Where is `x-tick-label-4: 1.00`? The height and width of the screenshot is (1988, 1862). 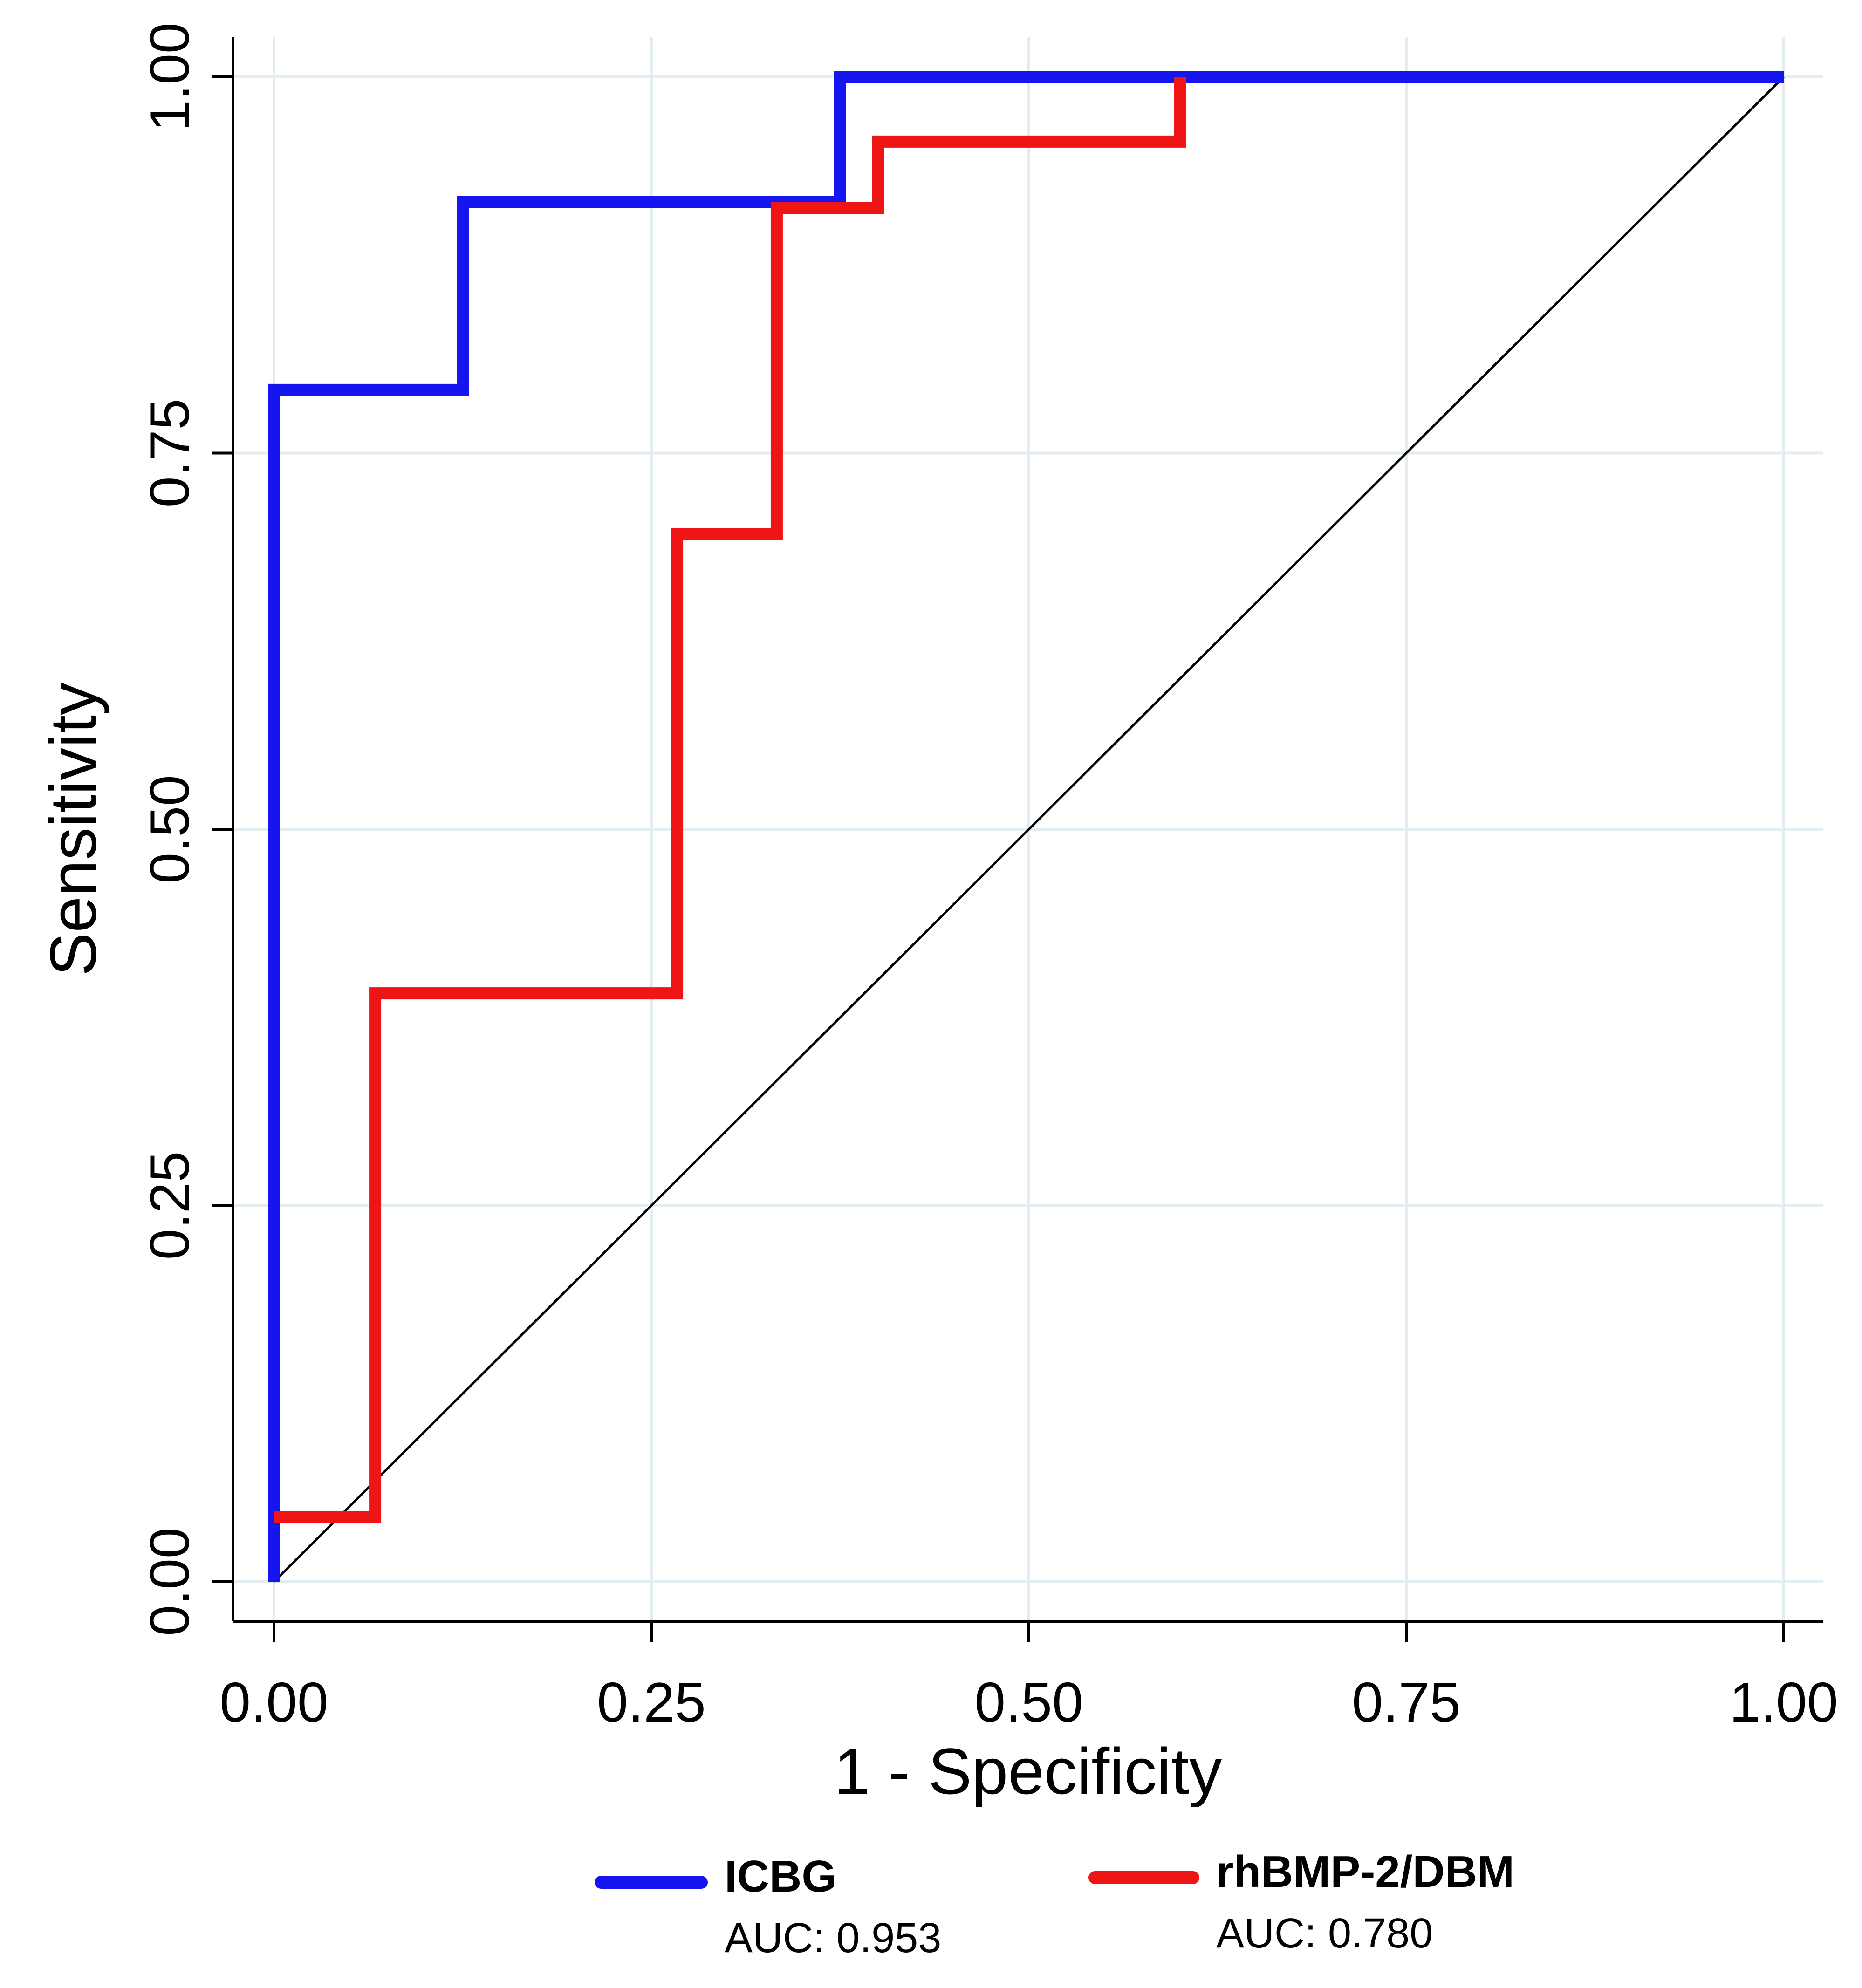
x-tick-label-4: 1.00 is located at coordinates (1783, 1702).